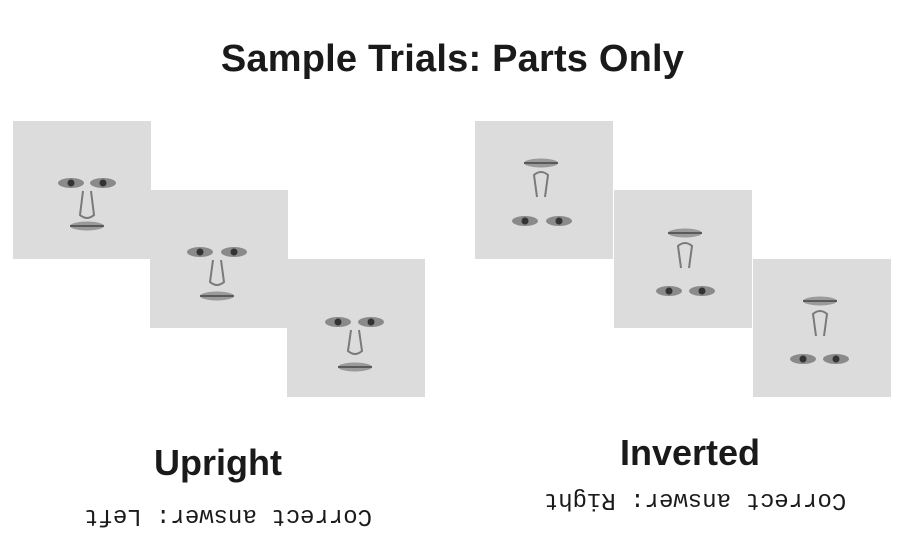  I want to click on answer-text-upright: Correct answer: Left, so click(228, 515).